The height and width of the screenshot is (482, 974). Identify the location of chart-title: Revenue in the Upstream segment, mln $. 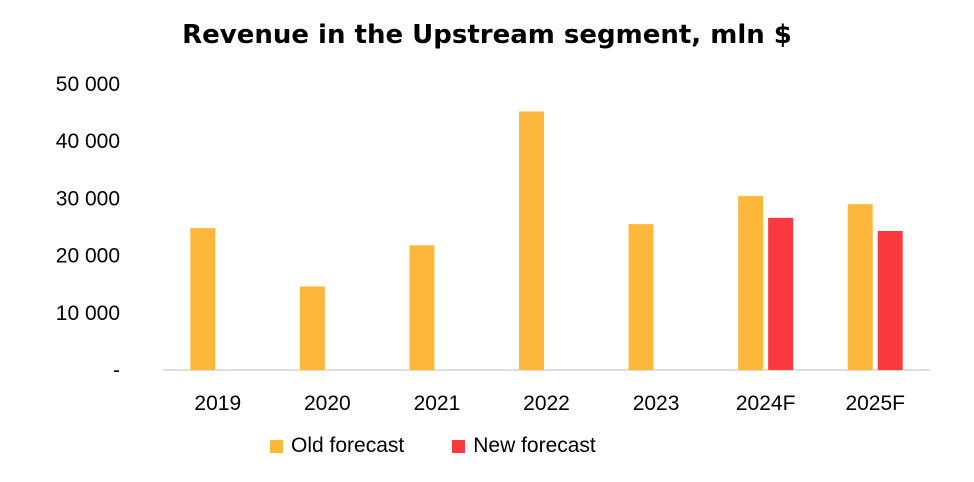
(487, 35).